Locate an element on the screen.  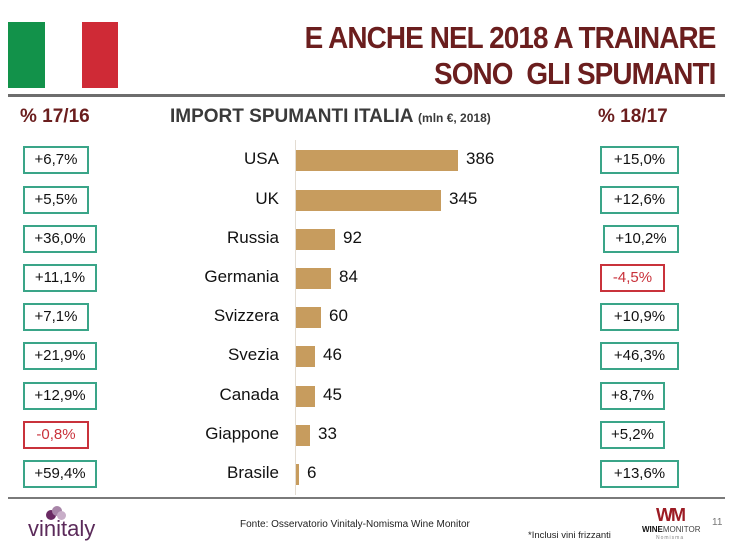
chart-title: IMPORT SPUMANTI ITALIA (mln €, 2018) is located at coordinates (330, 117).